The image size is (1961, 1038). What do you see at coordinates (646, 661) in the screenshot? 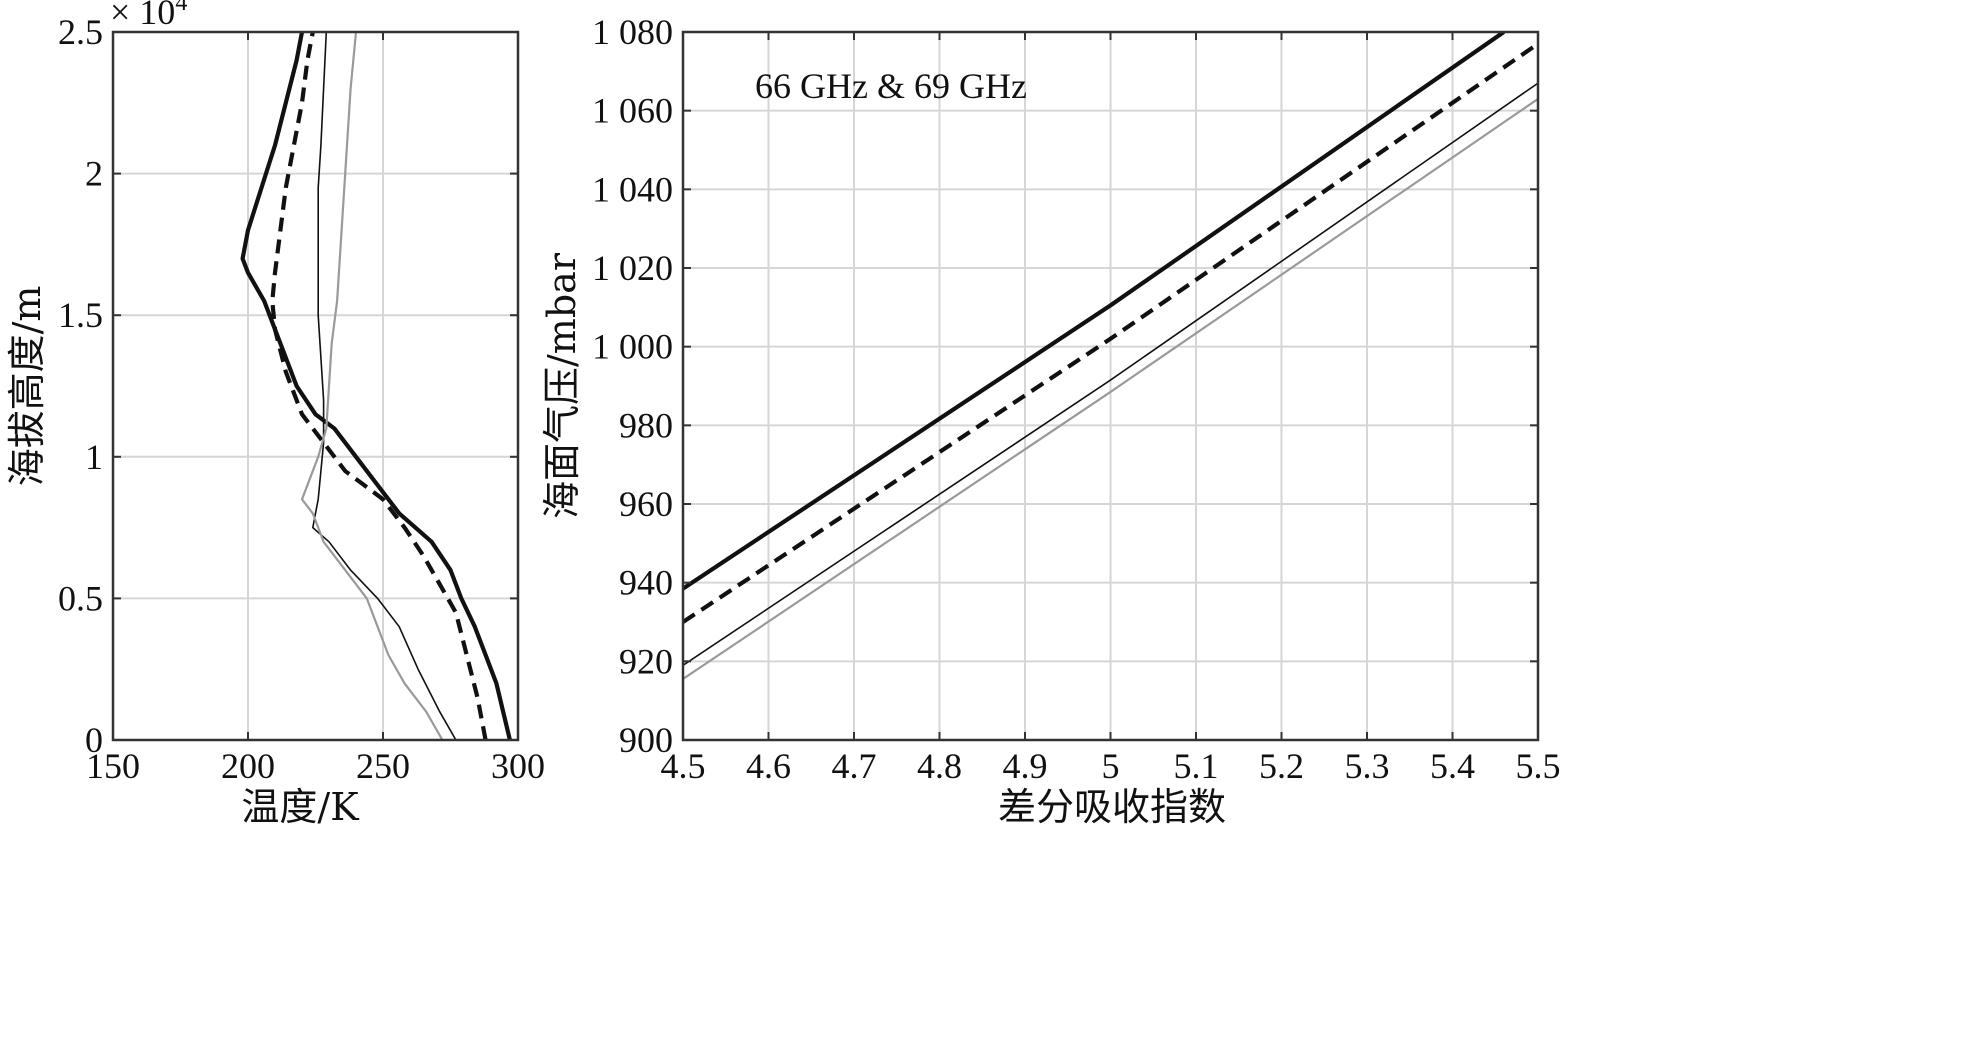
I see `y-tick-label: 920` at bounding box center [646, 661].